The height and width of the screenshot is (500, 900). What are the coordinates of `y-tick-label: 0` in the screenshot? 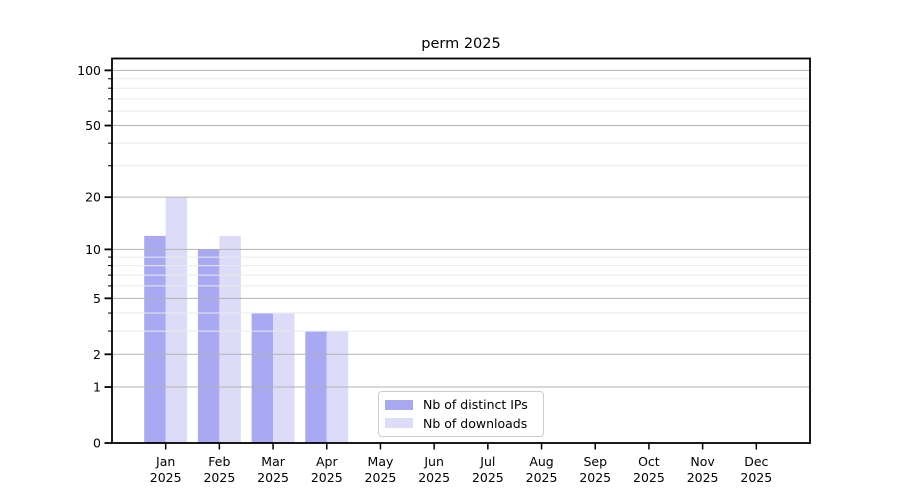 It's located at (97, 443).